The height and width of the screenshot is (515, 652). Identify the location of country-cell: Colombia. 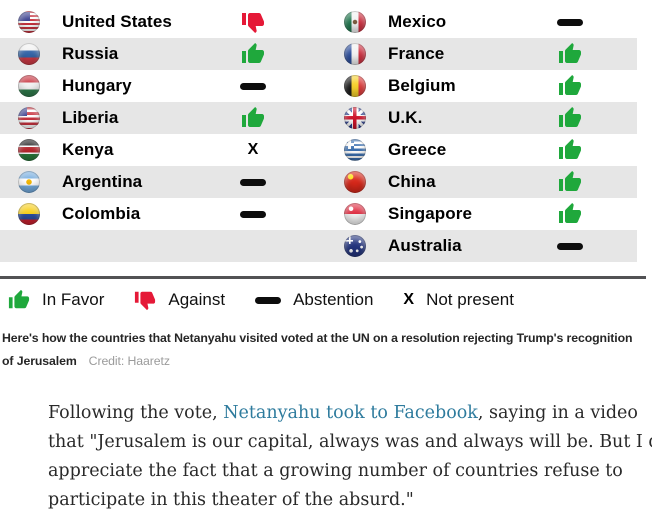
(163, 214).